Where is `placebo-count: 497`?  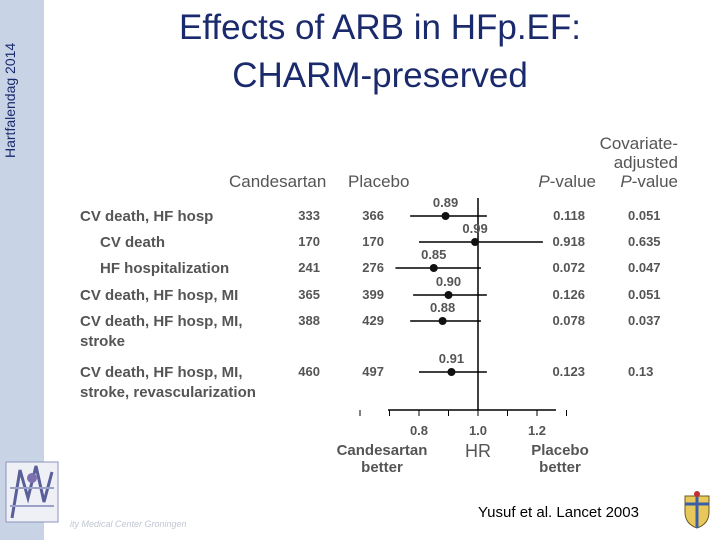 placebo-count: 497 is located at coordinates (373, 371).